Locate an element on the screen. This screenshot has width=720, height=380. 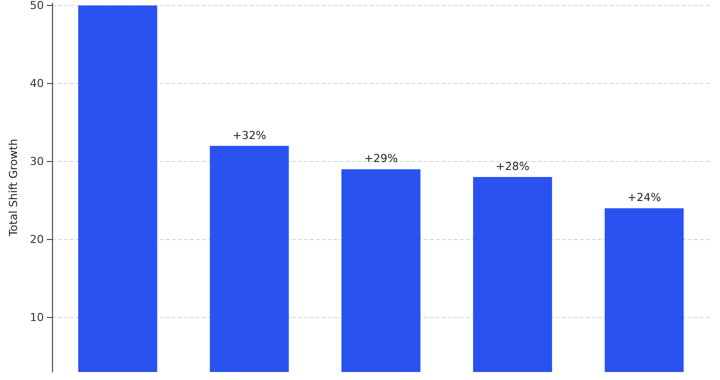
data-label: +24% is located at coordinates (644, 197).